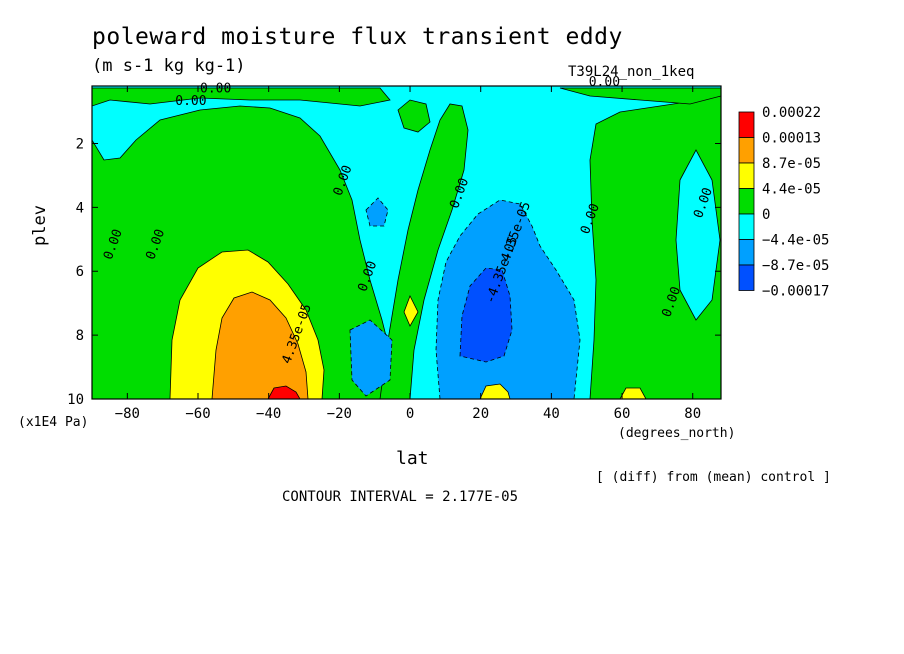 This screenshot has width=904, height=654. I want to click on y-tick-label: 8, so click(80, 336).